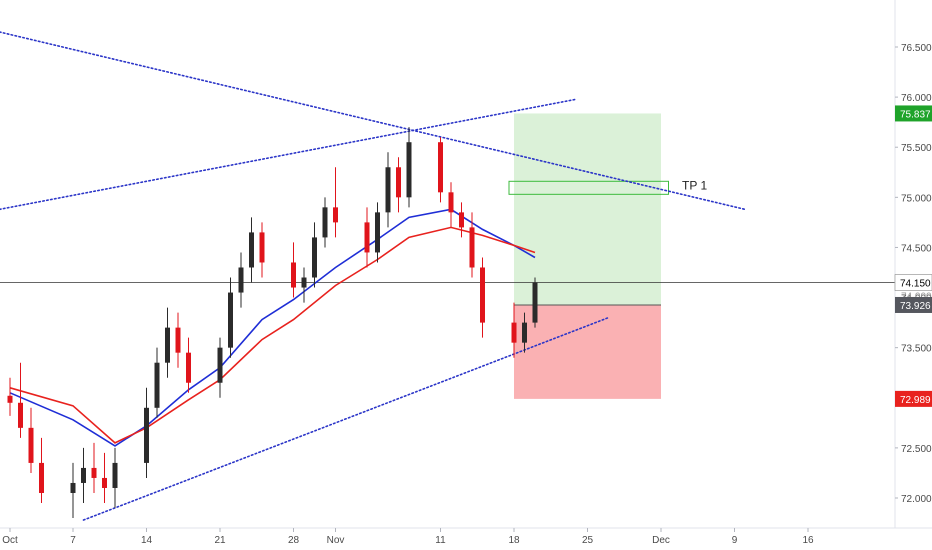 This screenshot has height=550, width=932. I want to click on x-tick-label: 21, so click(220, 540).